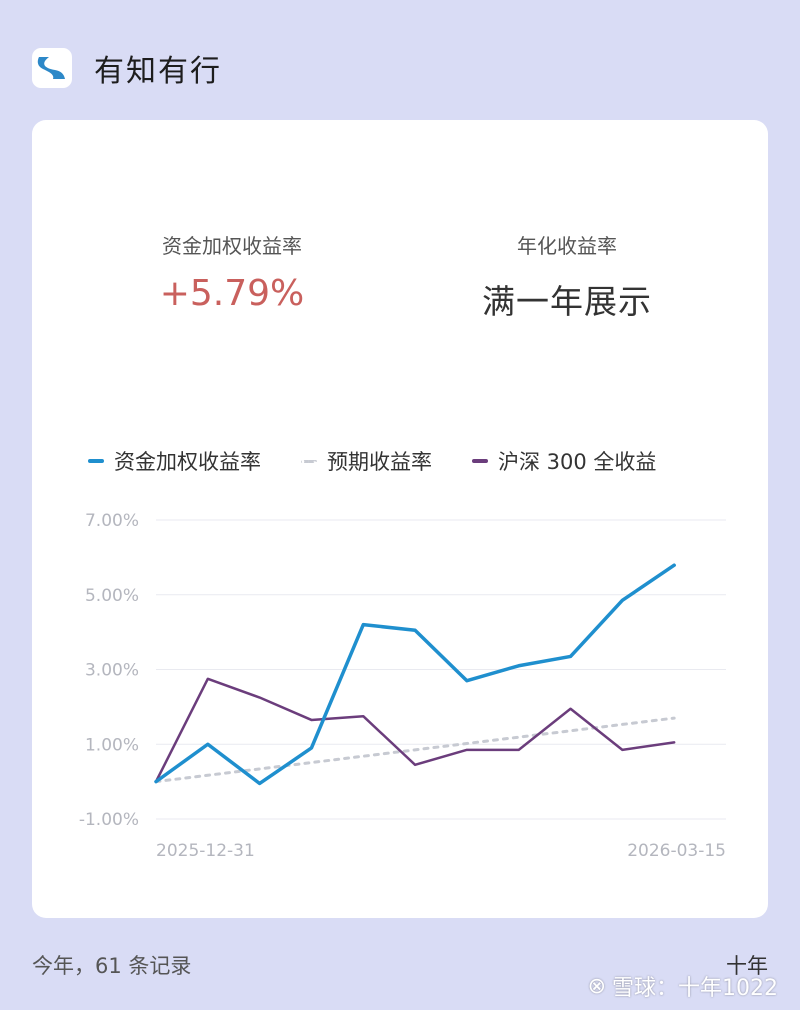  I want to click on weighted-return-value: +5.79%, so click(232, 293).